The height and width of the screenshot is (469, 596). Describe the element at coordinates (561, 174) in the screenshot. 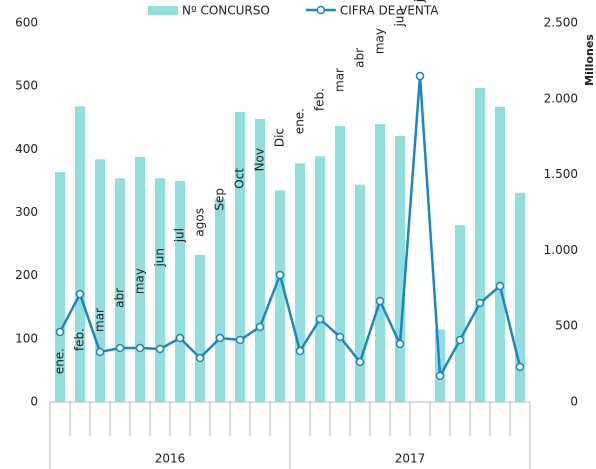

I see `y2-tick-label: 1.500` at that location.